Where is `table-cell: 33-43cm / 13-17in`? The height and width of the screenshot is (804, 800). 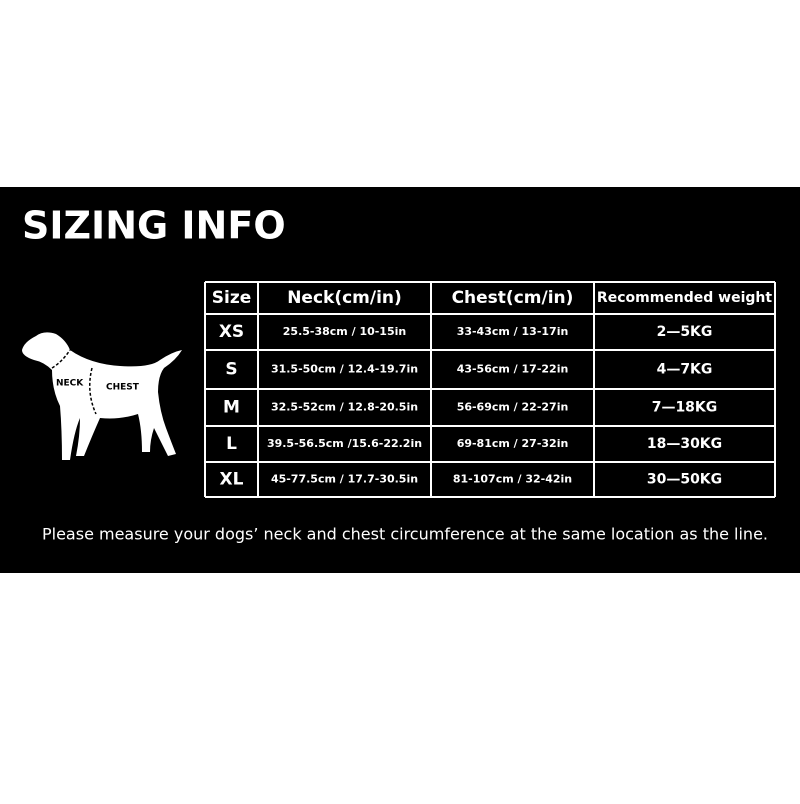
table-cell: 33-43cm / 13-17in is located at coordinates (513, 331).